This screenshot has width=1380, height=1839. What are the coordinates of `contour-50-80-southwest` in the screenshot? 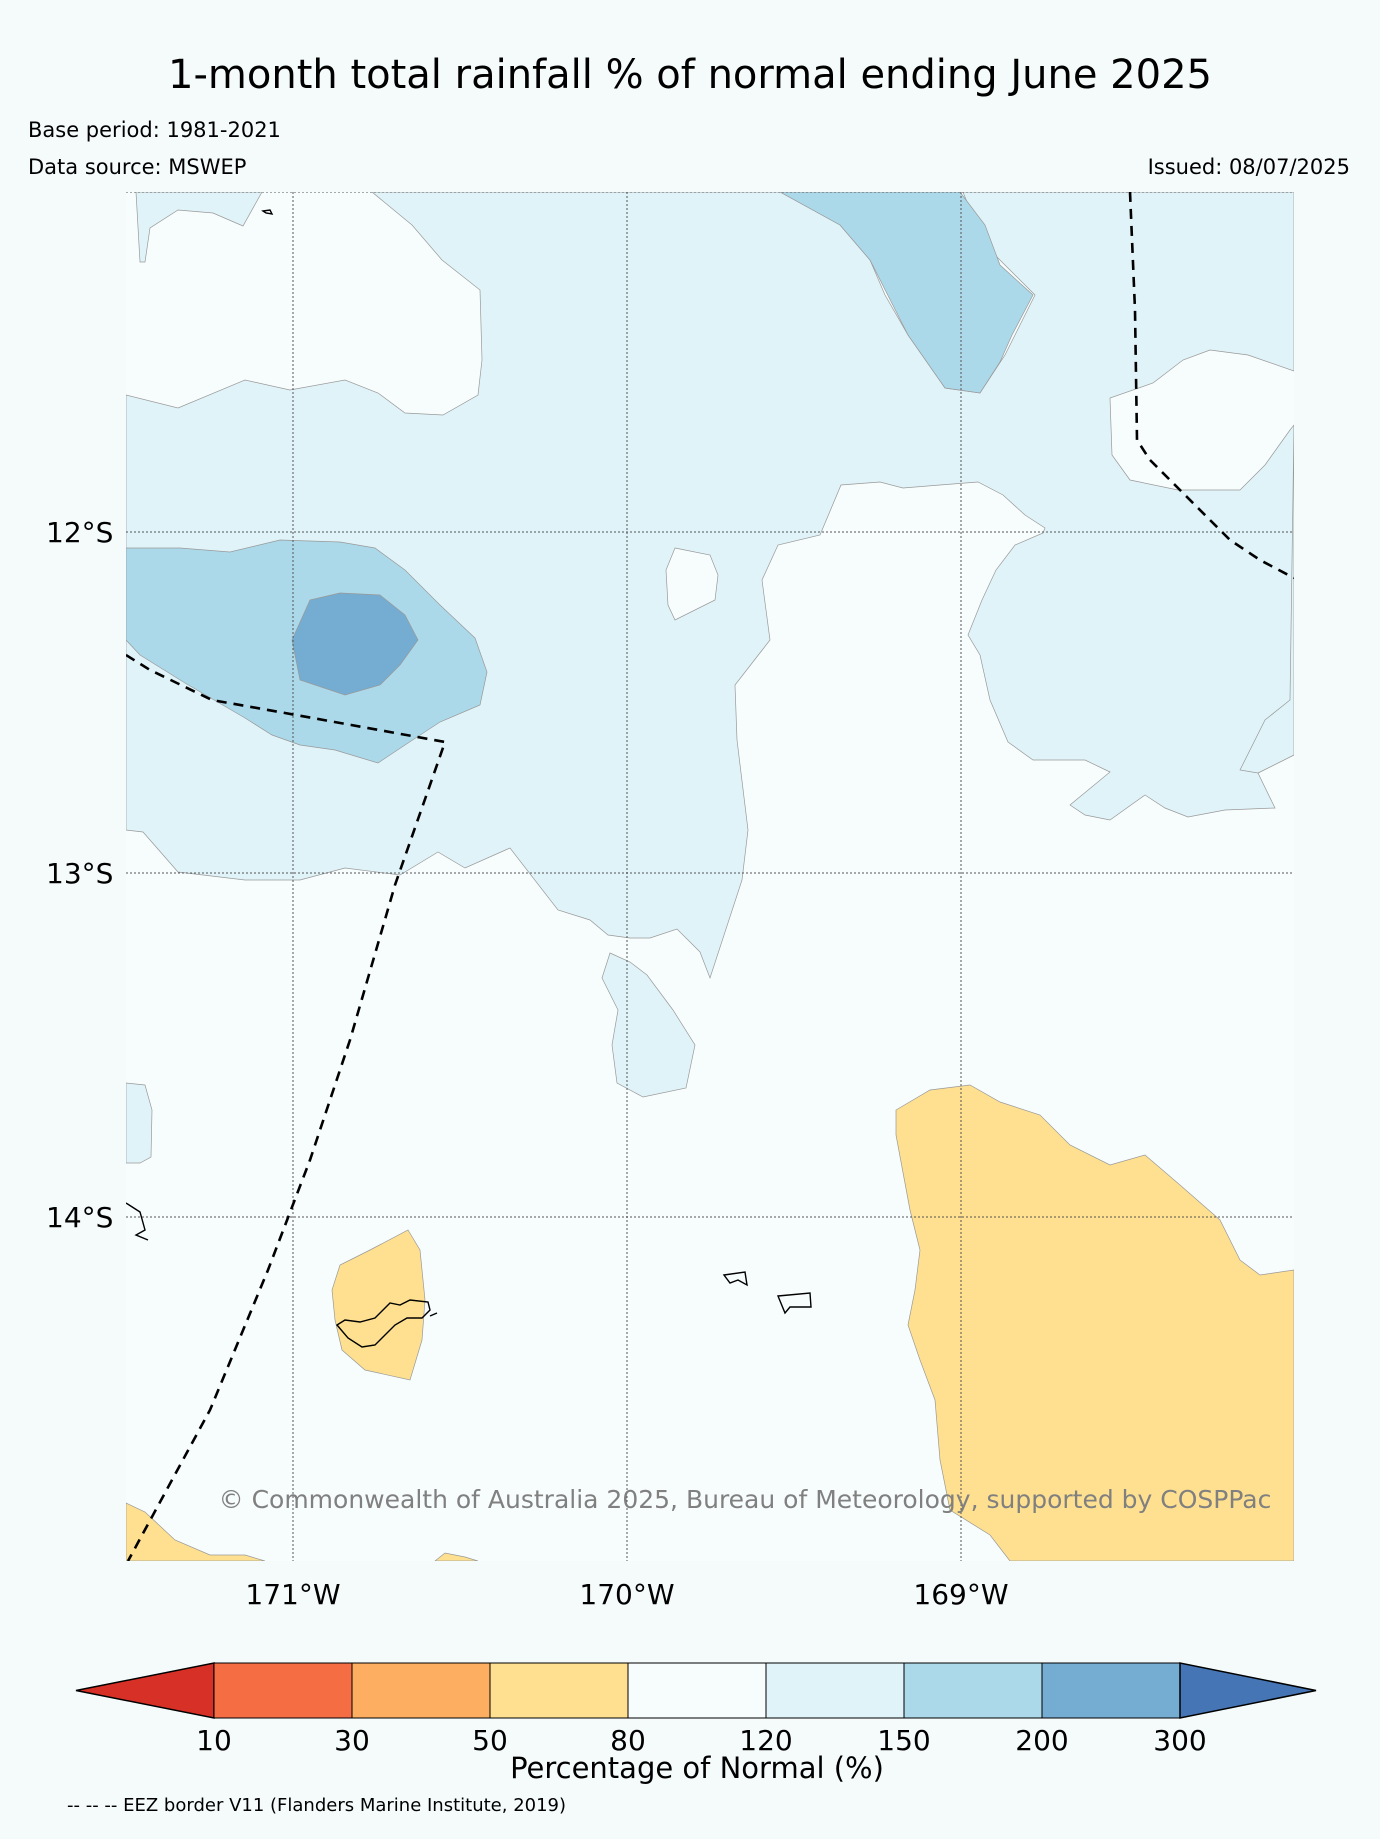 It's located at (196, 1531).